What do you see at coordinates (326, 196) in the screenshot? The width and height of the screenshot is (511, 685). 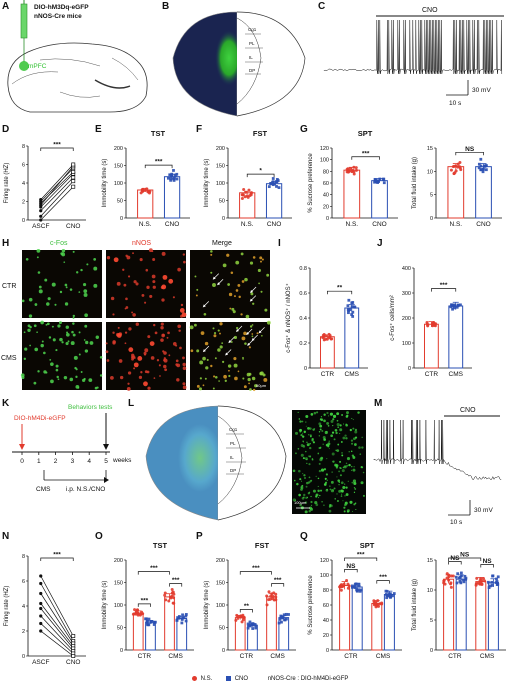 I see `y-tick-label: 40` at bounding box center [326, 196].